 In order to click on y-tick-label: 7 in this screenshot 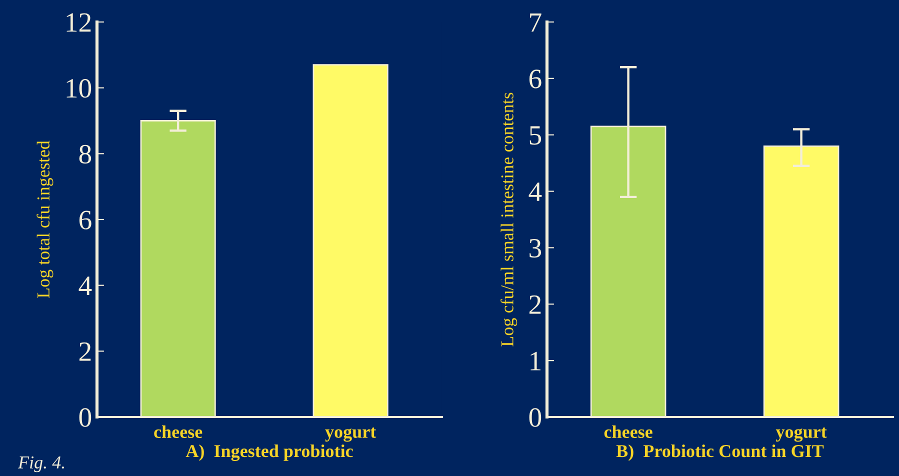, I will do `click(536, 22)`.